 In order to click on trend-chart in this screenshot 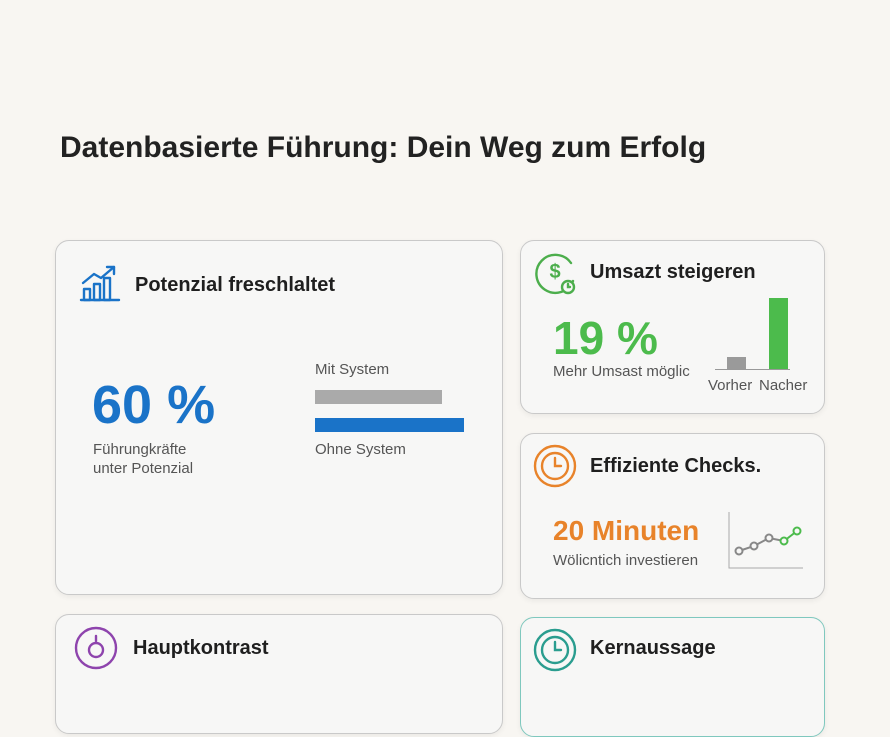, I will do `click(765, 540)`.